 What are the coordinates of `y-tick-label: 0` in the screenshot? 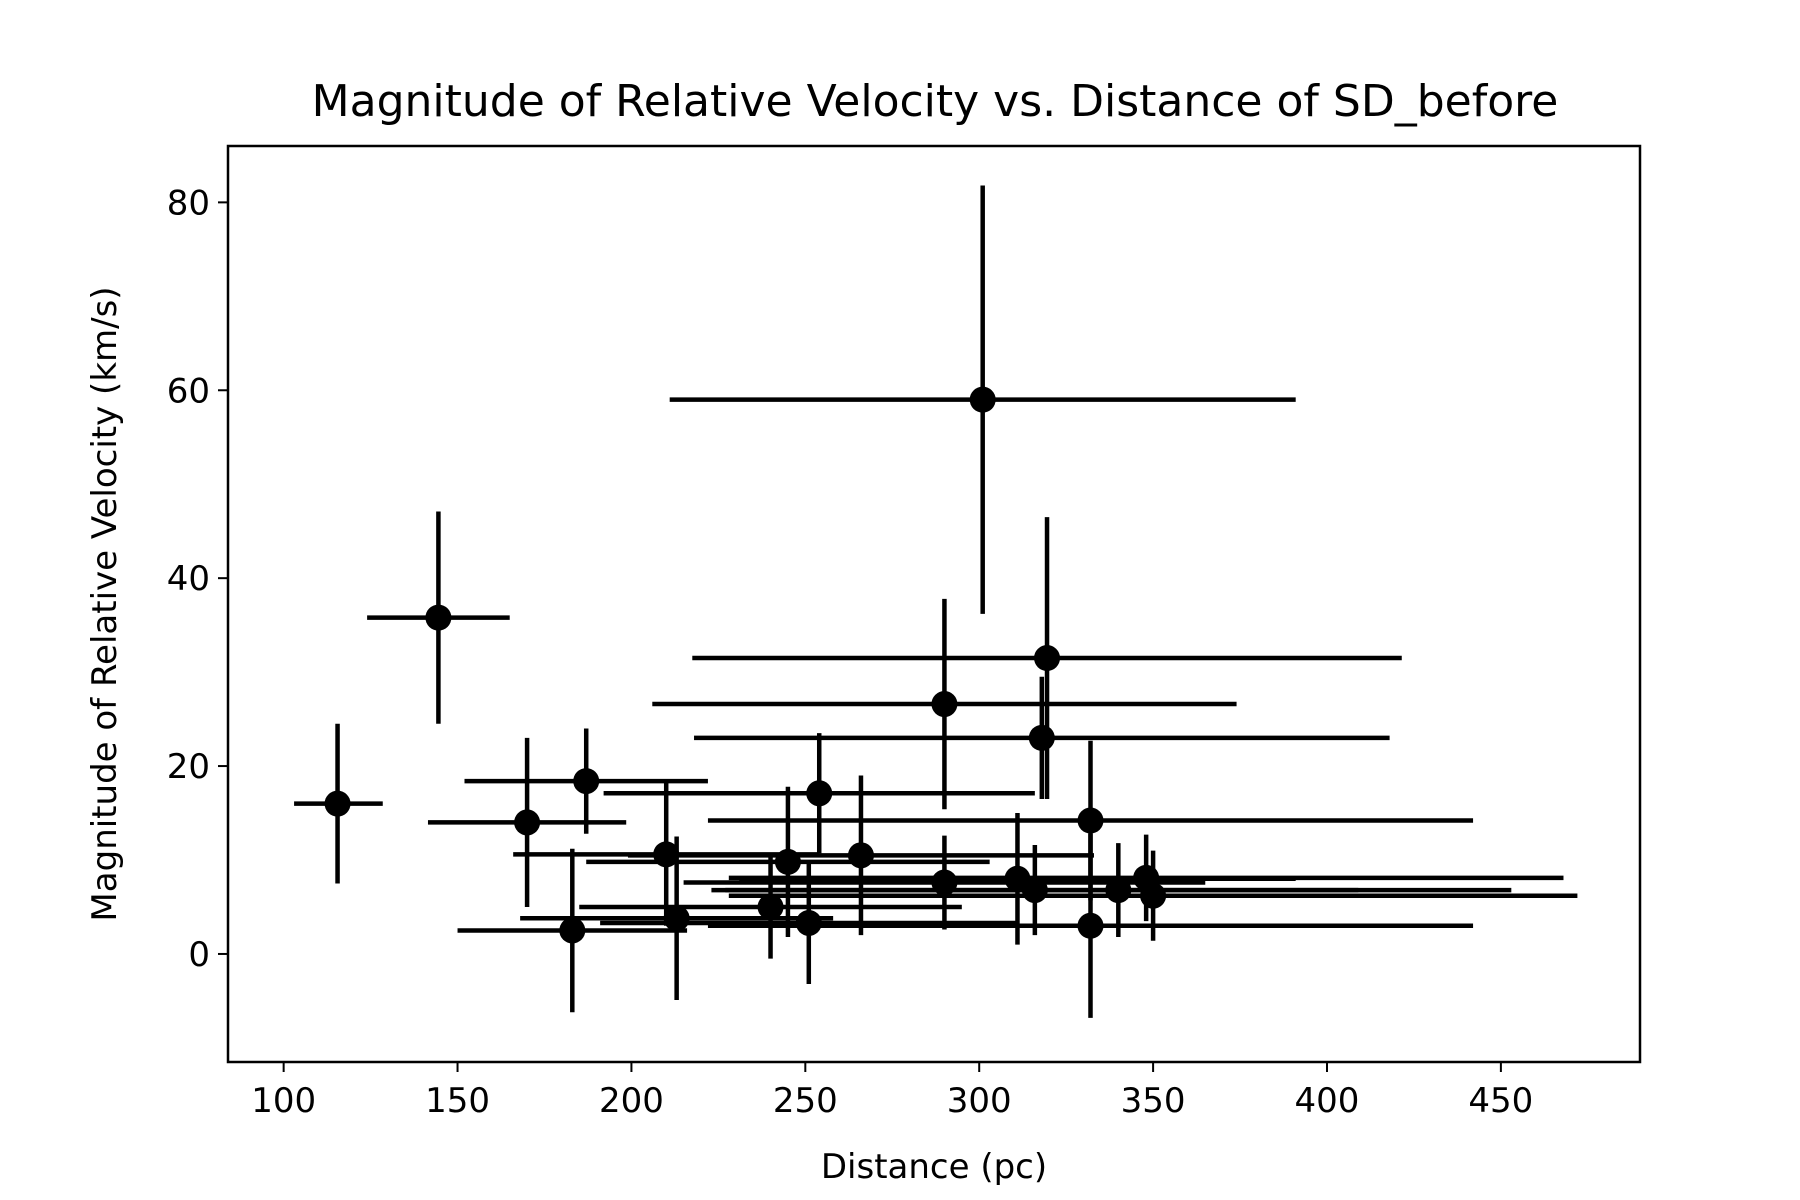 It's located at (199, 955).